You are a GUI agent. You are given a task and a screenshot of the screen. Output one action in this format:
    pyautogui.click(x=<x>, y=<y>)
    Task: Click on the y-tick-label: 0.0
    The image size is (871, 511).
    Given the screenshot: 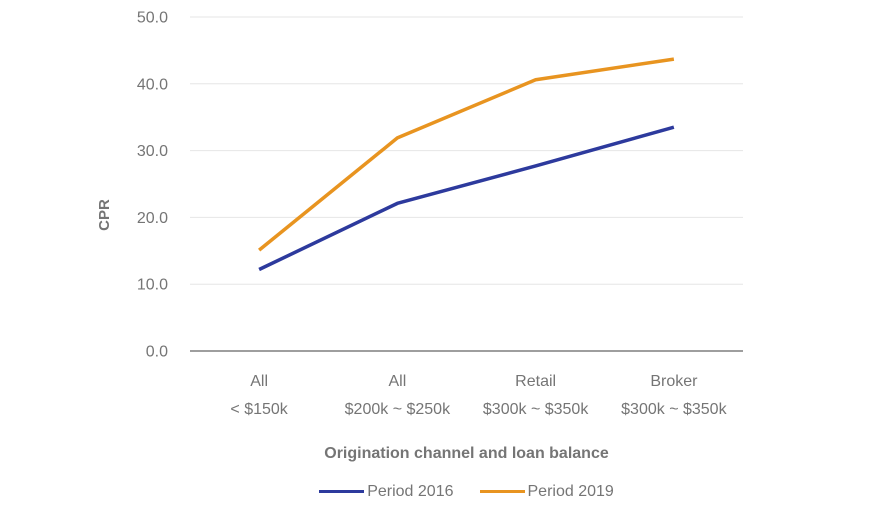 What is the action you would take?
    pyautogui.click(x=157, y=352)
    